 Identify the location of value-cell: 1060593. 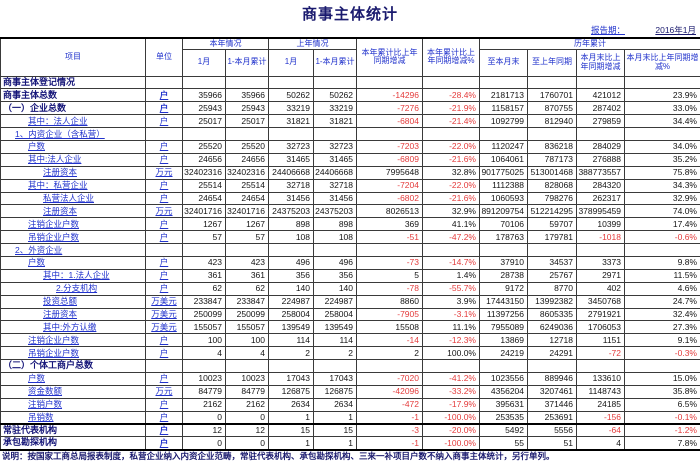
(503, 198).